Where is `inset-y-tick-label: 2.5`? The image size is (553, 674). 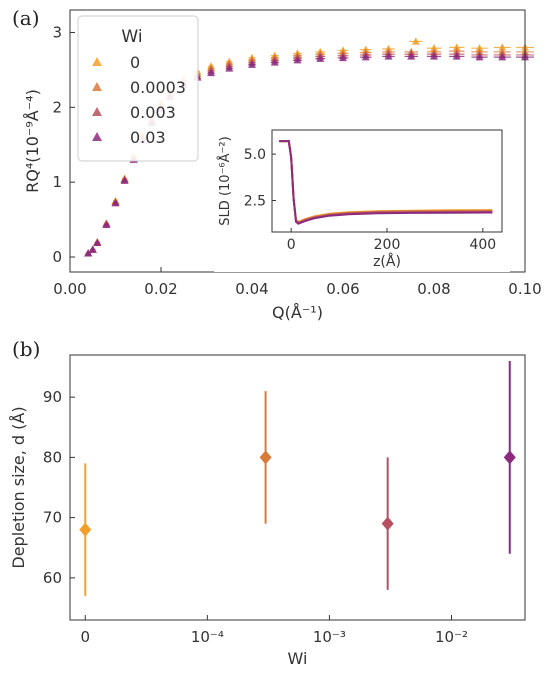 inset-y-tick-label: 2.5 is located at coordinates (255, 201).